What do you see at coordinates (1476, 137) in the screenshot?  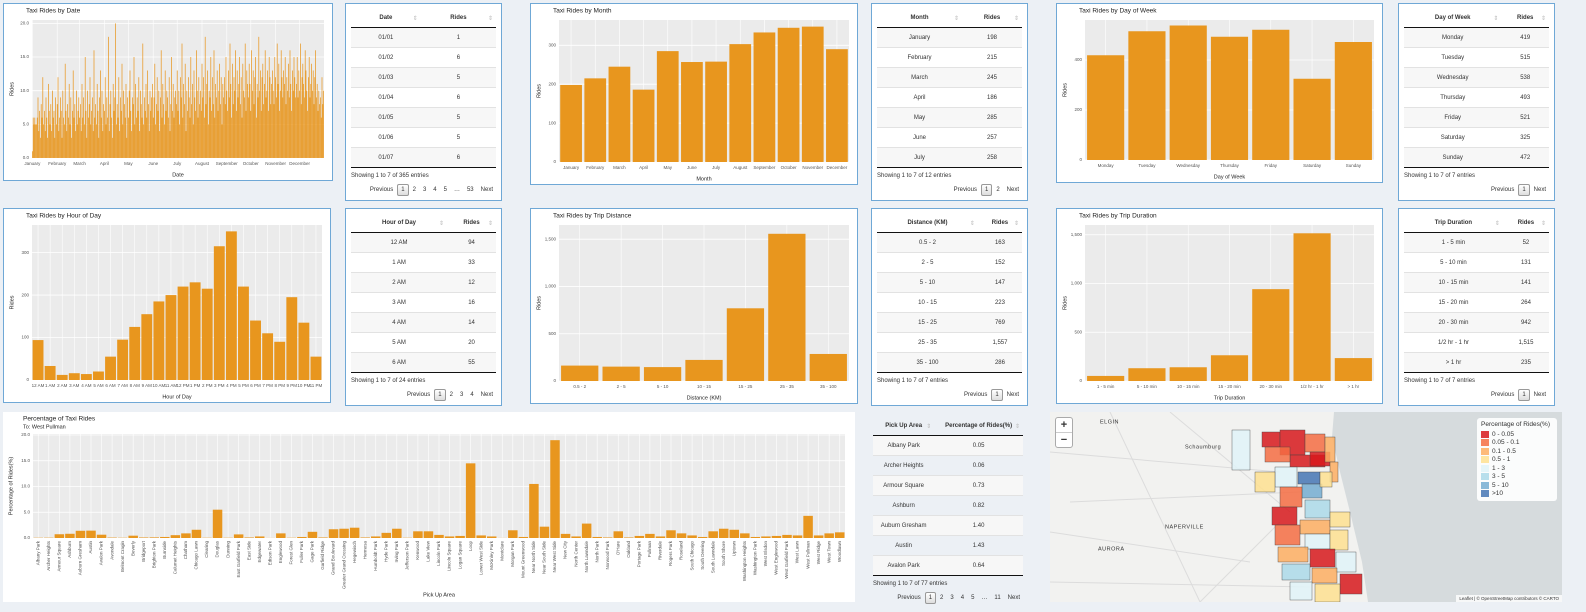 I see `table-row: Saturday 325` at bounding box center [1476, 137].